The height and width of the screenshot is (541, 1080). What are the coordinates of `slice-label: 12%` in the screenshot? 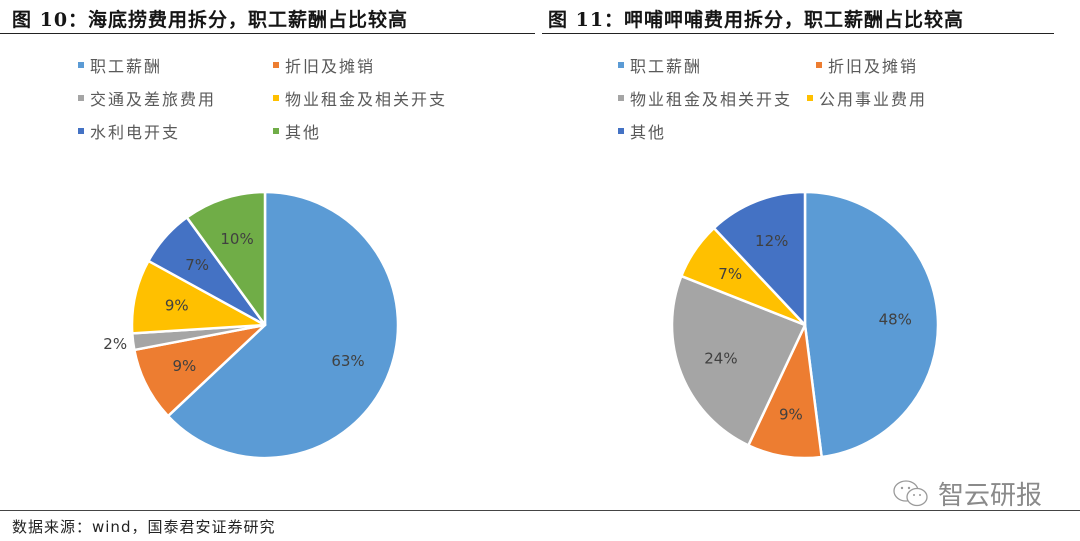 It's located at (771, 241).